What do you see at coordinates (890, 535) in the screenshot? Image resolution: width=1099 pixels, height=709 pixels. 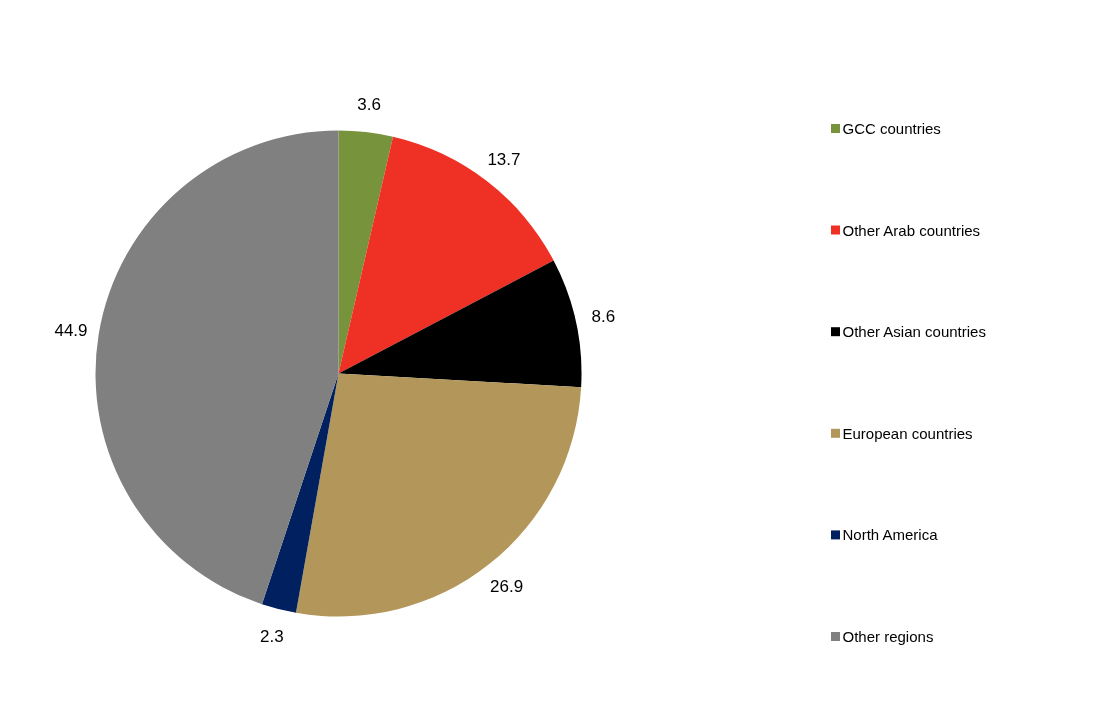 I see `legend-label: North America` at bounding box center [890, 535].